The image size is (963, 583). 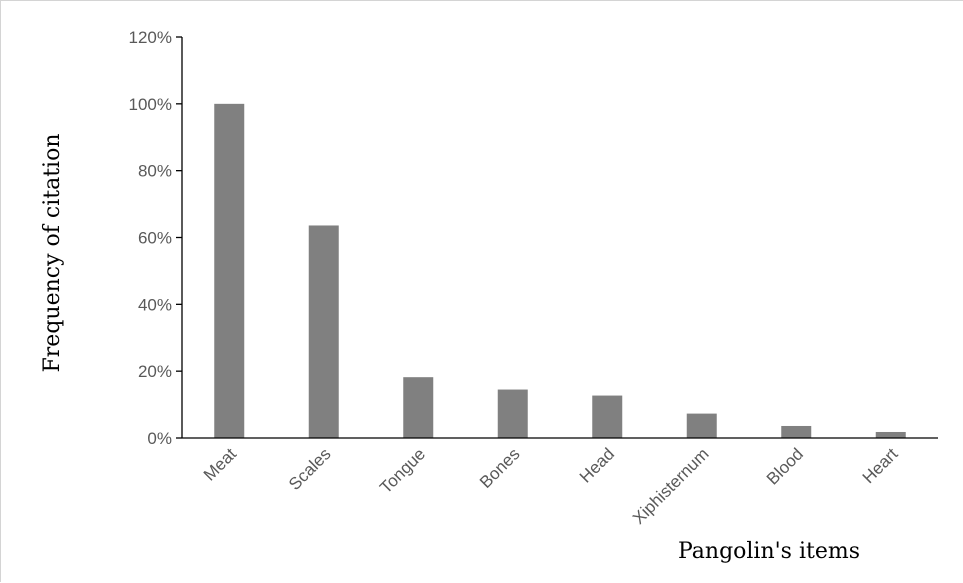 I want to click on bar-meat, so click(x=229, y=270).